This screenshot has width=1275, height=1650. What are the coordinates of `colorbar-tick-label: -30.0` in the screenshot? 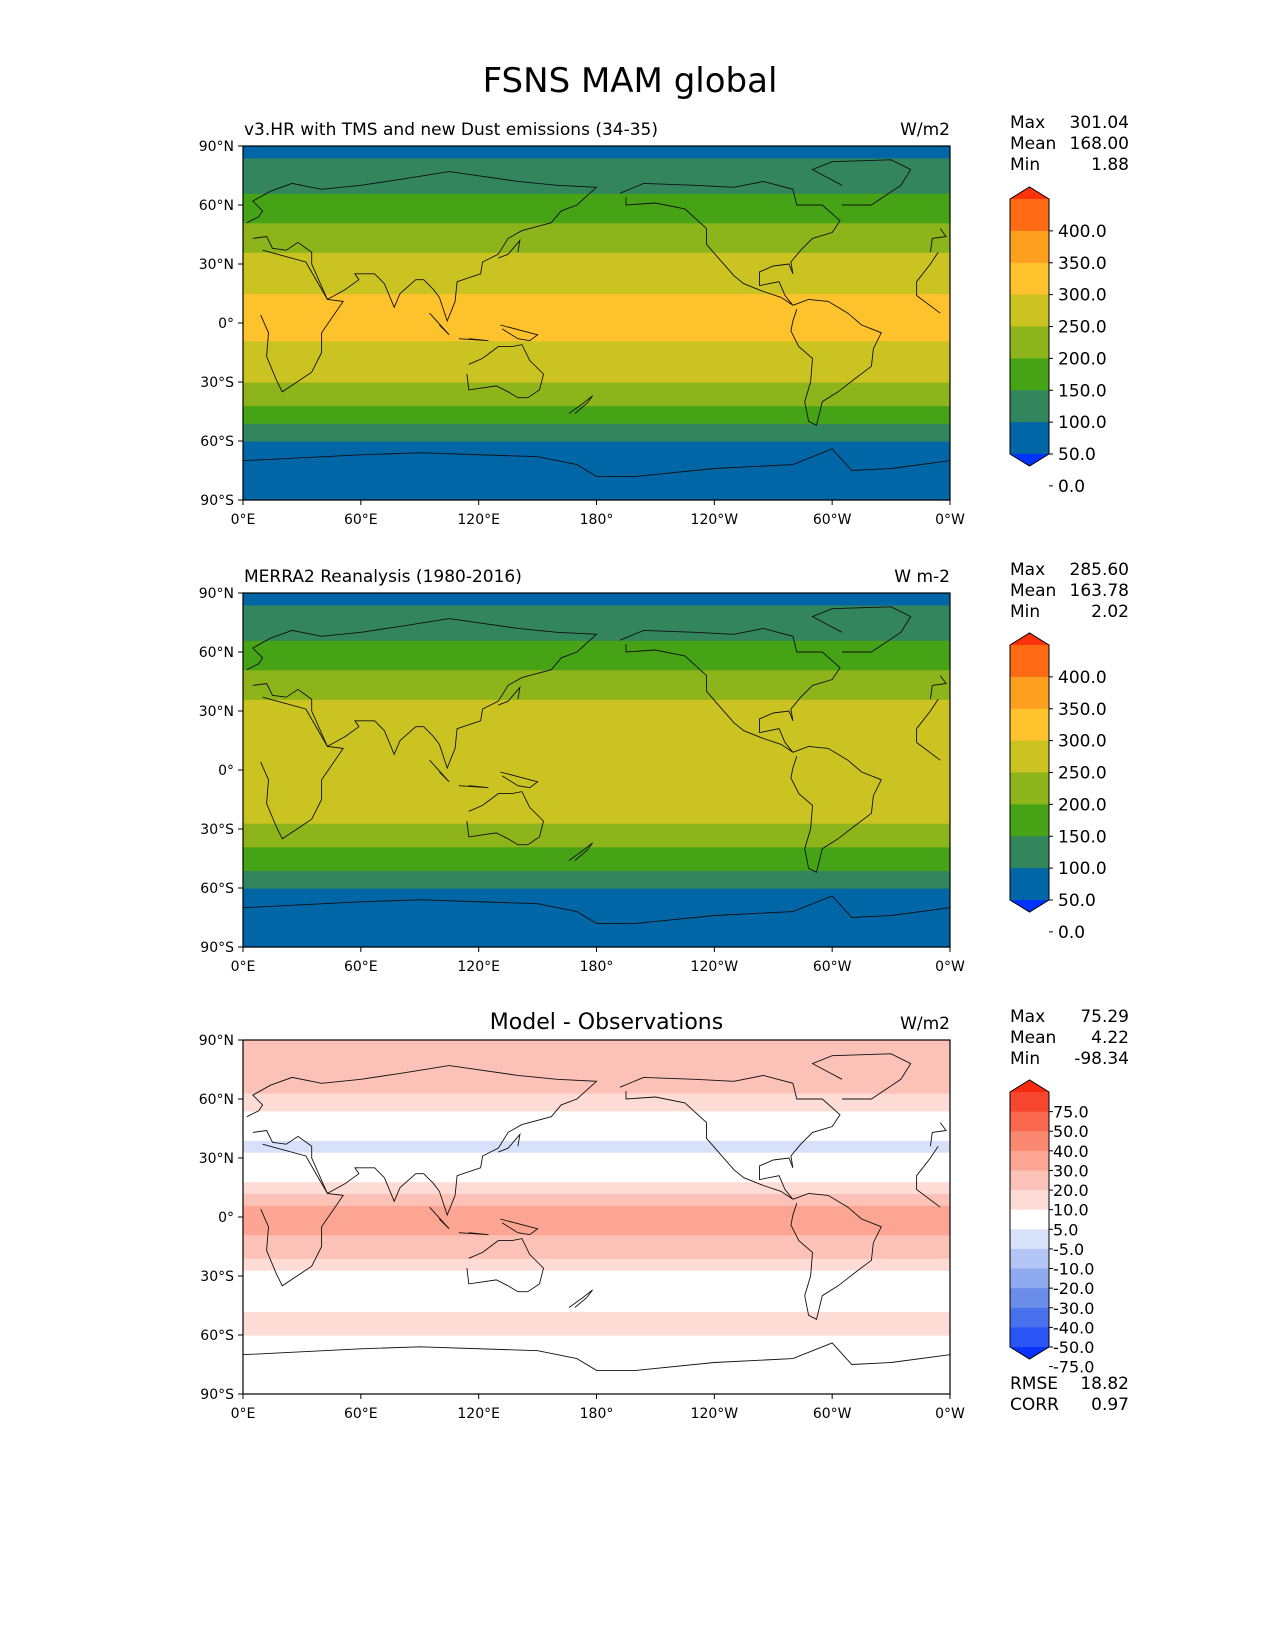 It's located at (1073, 1308).